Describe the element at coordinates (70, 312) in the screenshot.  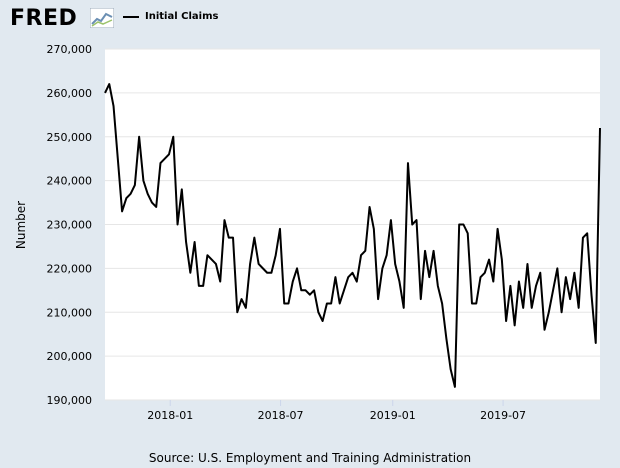
I see `y-tick-label: 210,000` at that location.